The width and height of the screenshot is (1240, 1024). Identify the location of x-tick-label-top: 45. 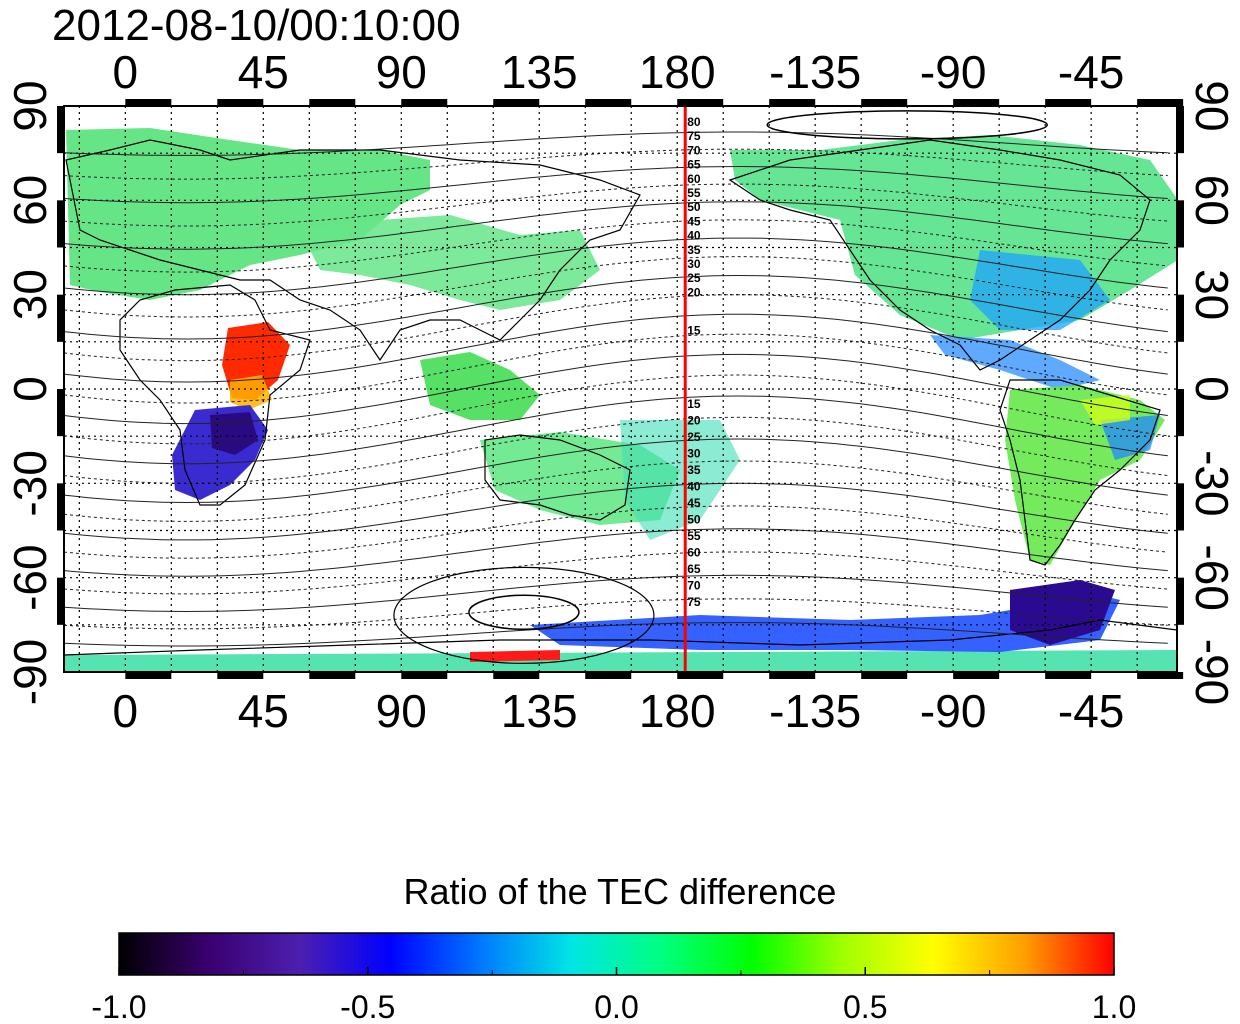
(263, 72).